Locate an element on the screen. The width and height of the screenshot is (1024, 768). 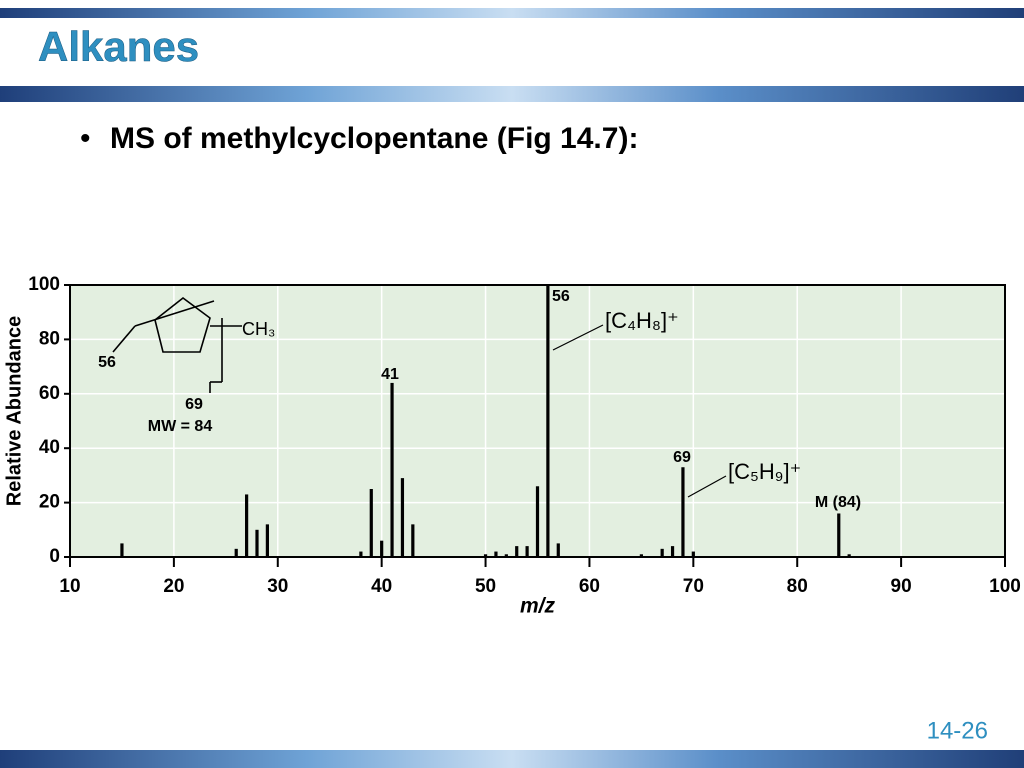
x-tick-label: 70 is located at coordinates (693, 586).